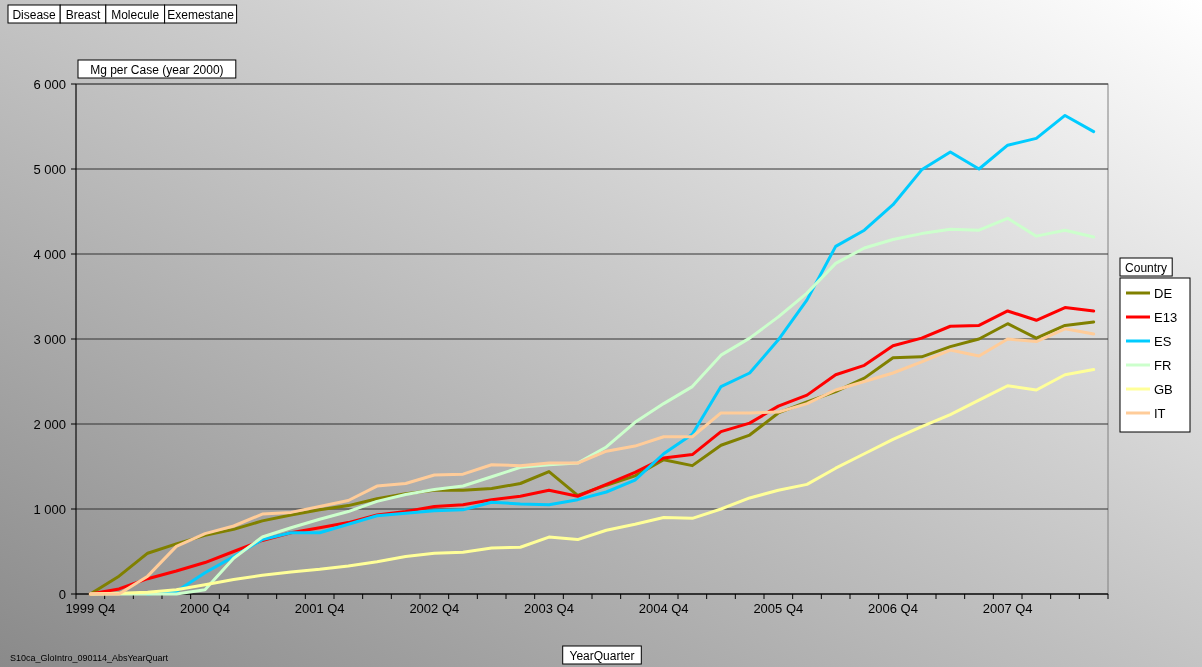 The image size is (1202, 667). I want to click on text: Breast, so click(83, 14).